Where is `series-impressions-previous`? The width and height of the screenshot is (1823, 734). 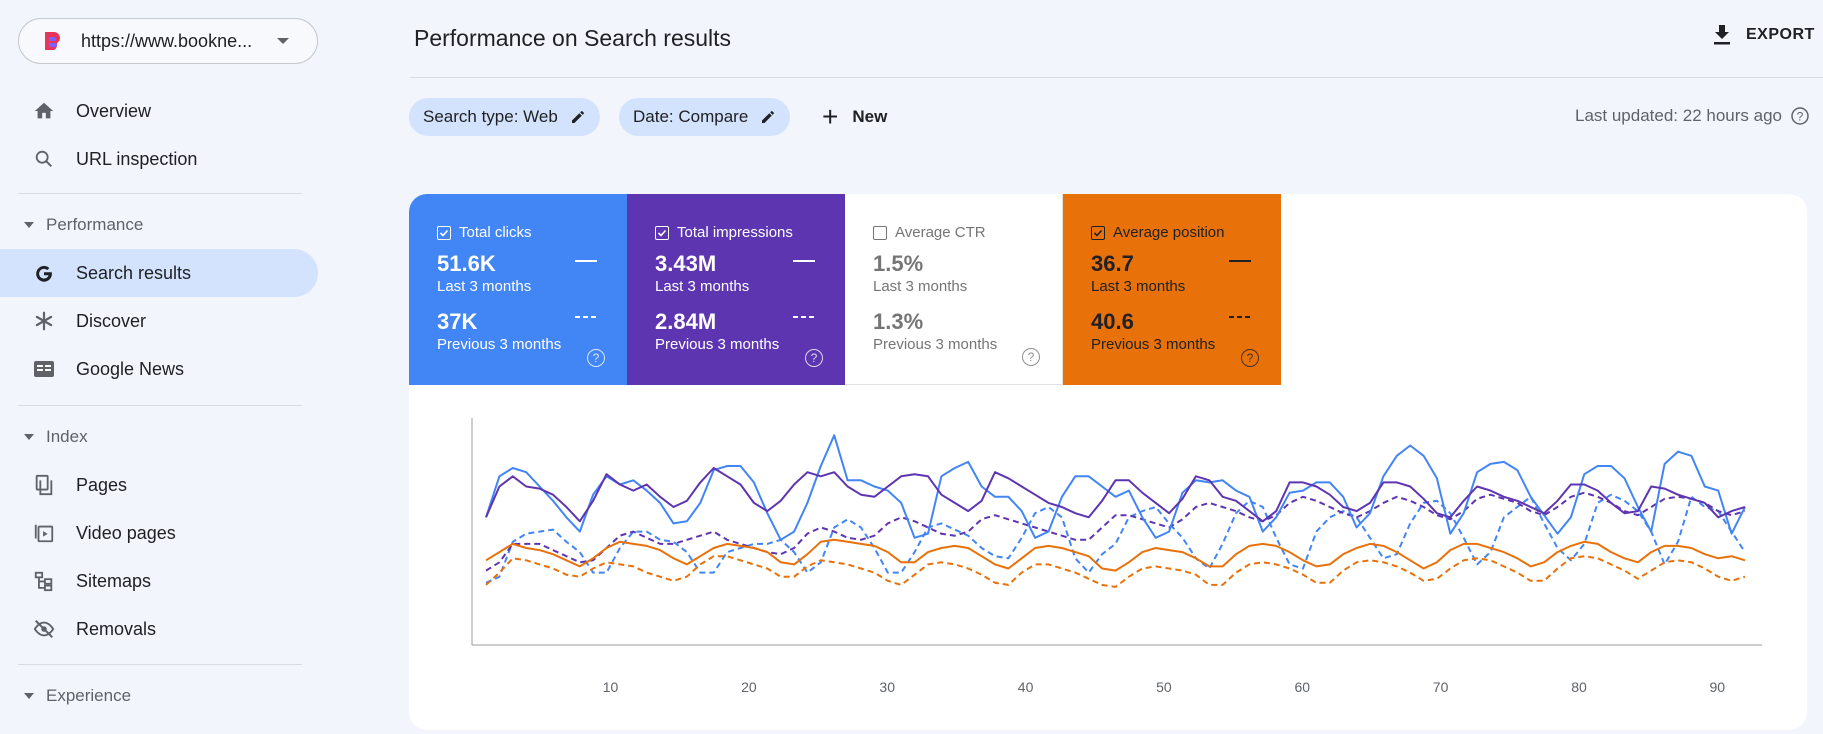
series-impressions-previous is located at coordinates (1115, 531).